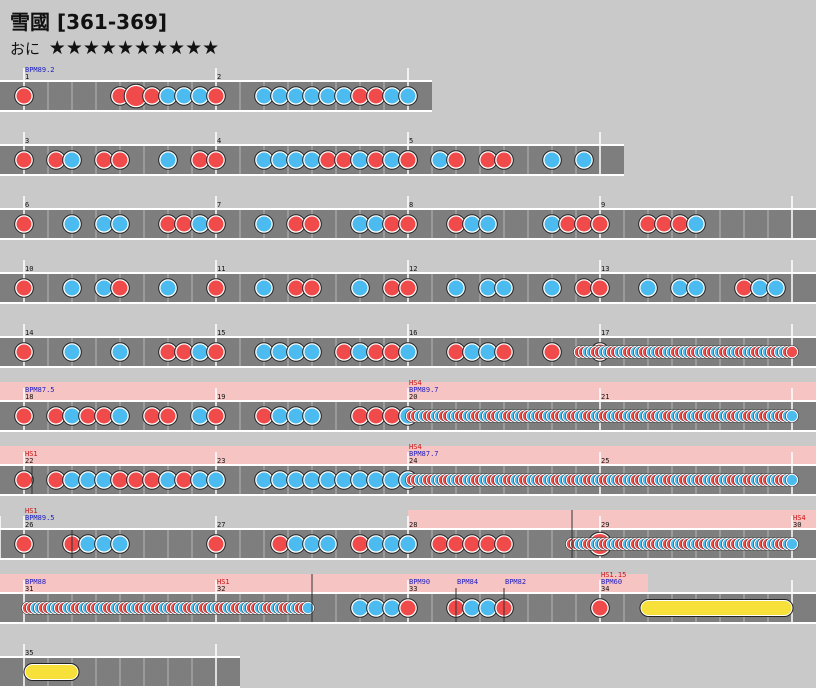  Describe the element at coordinates (605, 461) in the screenshot. I see `measure-number: 25` at that location.